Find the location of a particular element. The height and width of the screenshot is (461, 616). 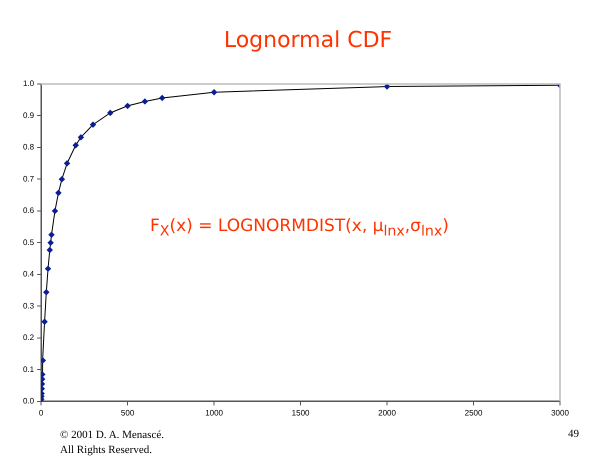

y-tick-label: 0.9 is located at coordinates (28, 115).